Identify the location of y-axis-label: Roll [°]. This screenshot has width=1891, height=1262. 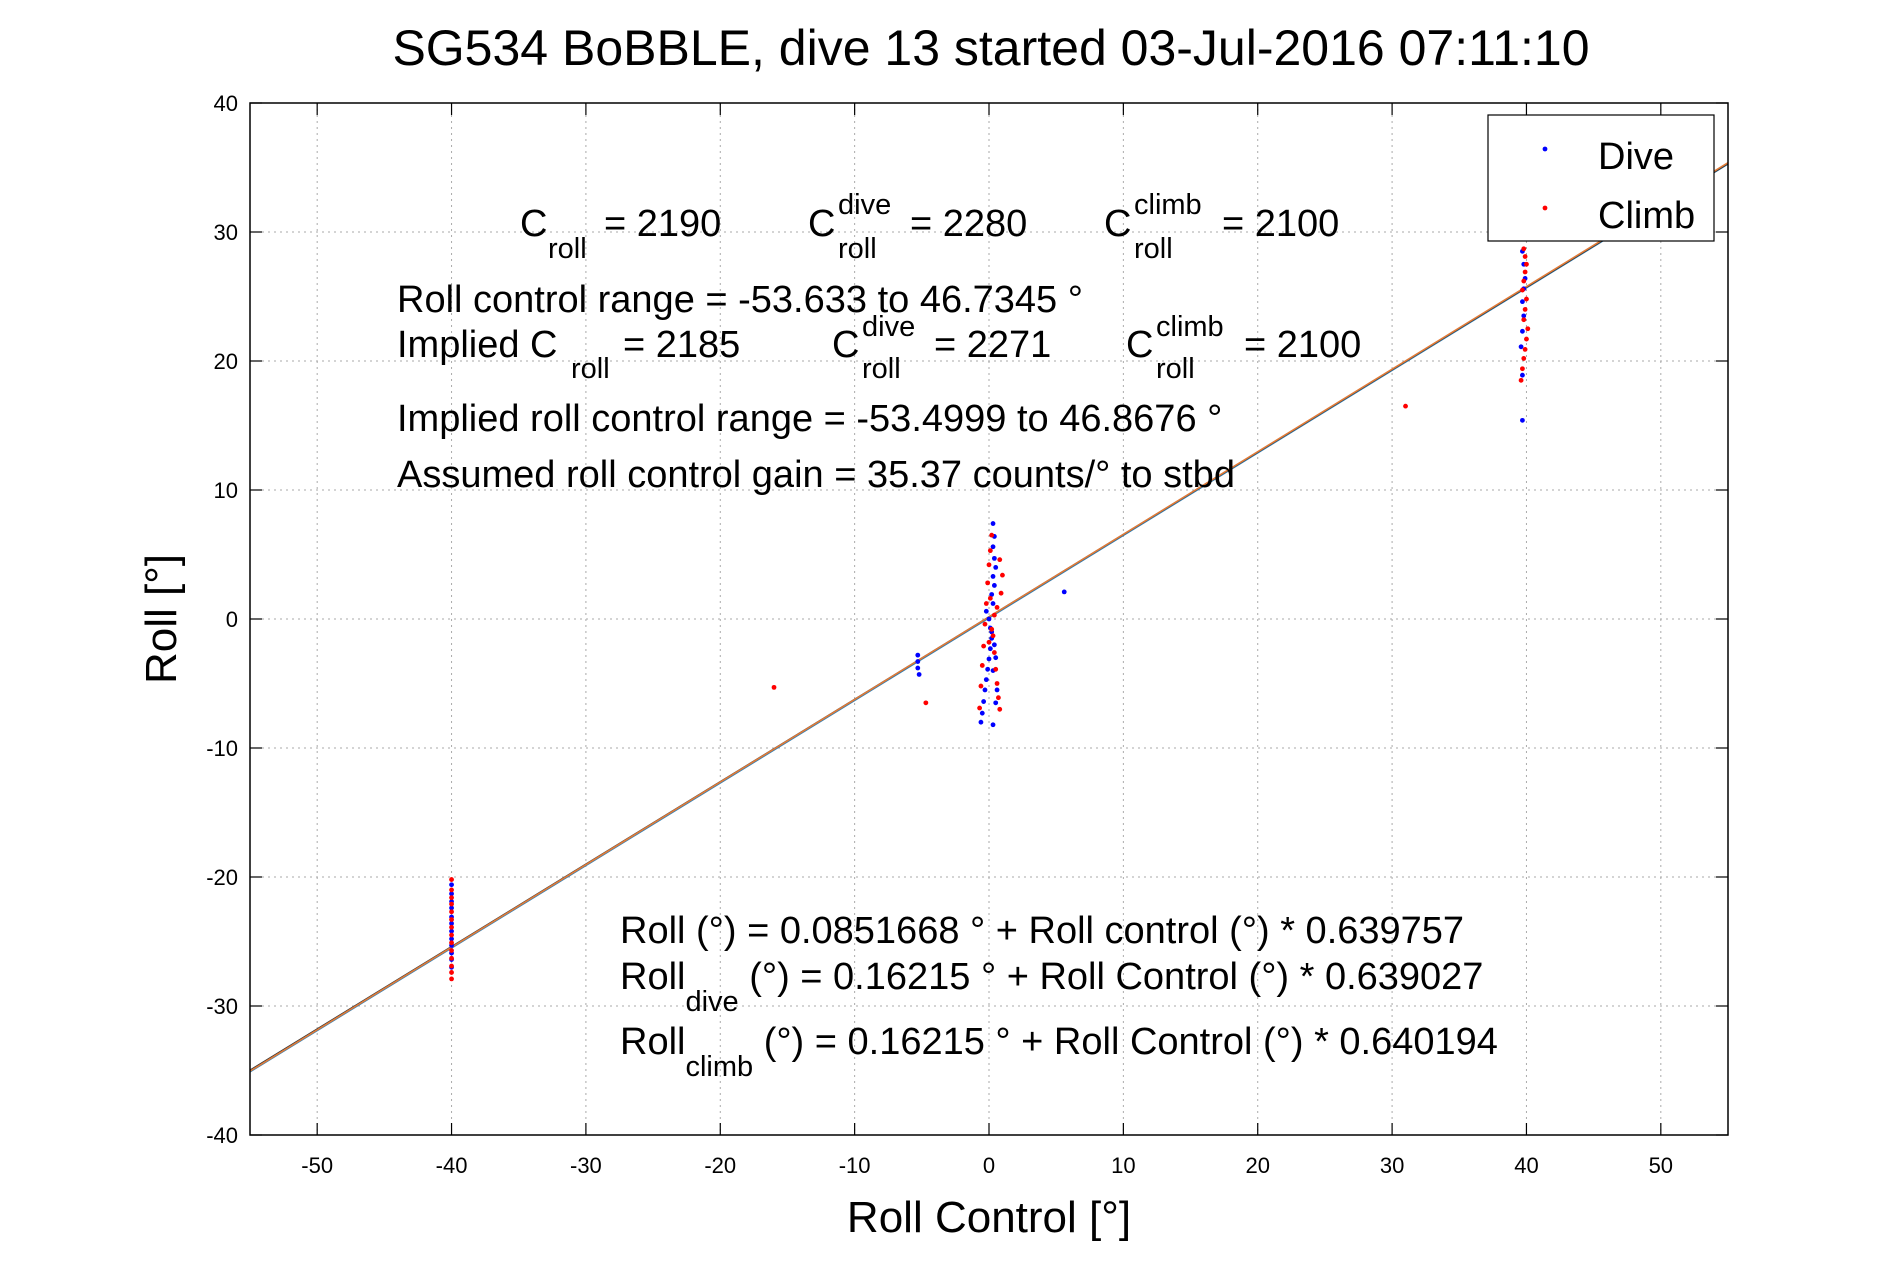
(161, 619).